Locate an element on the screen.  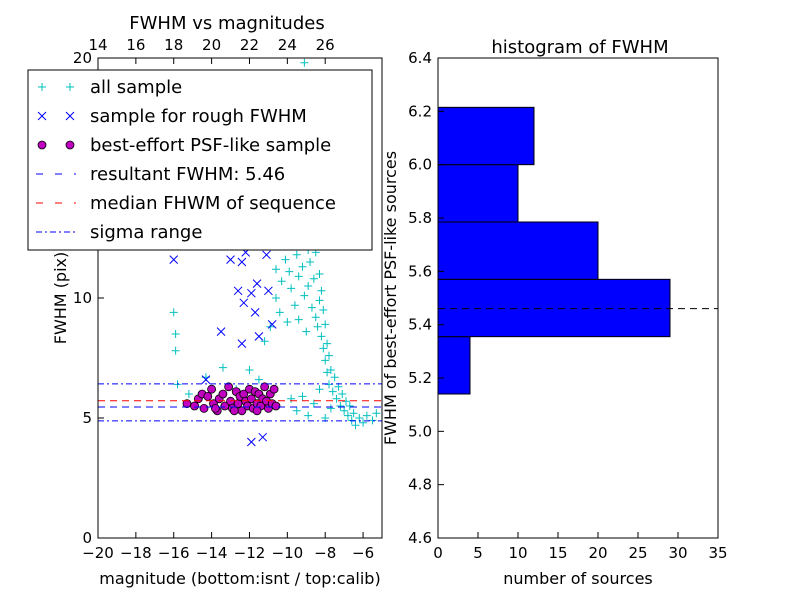
legend-marker-all-sample is located at coordinates (70, 87).